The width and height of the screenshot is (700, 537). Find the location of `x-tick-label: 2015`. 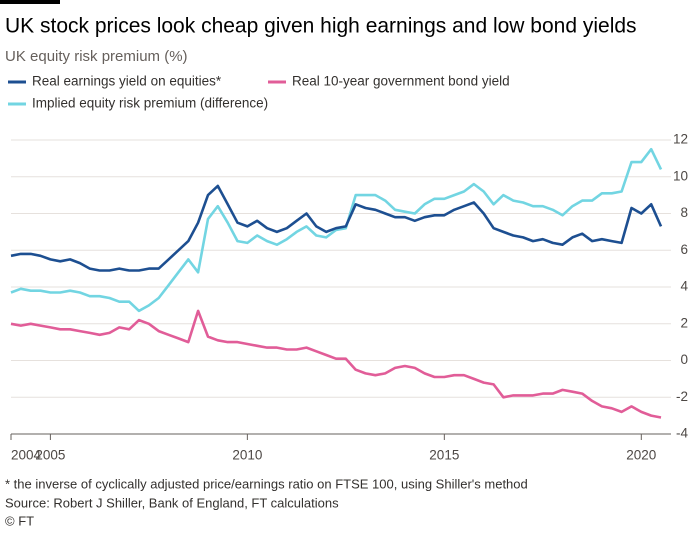

x-tick-label: 2015 is located at coordinates (444, 455).